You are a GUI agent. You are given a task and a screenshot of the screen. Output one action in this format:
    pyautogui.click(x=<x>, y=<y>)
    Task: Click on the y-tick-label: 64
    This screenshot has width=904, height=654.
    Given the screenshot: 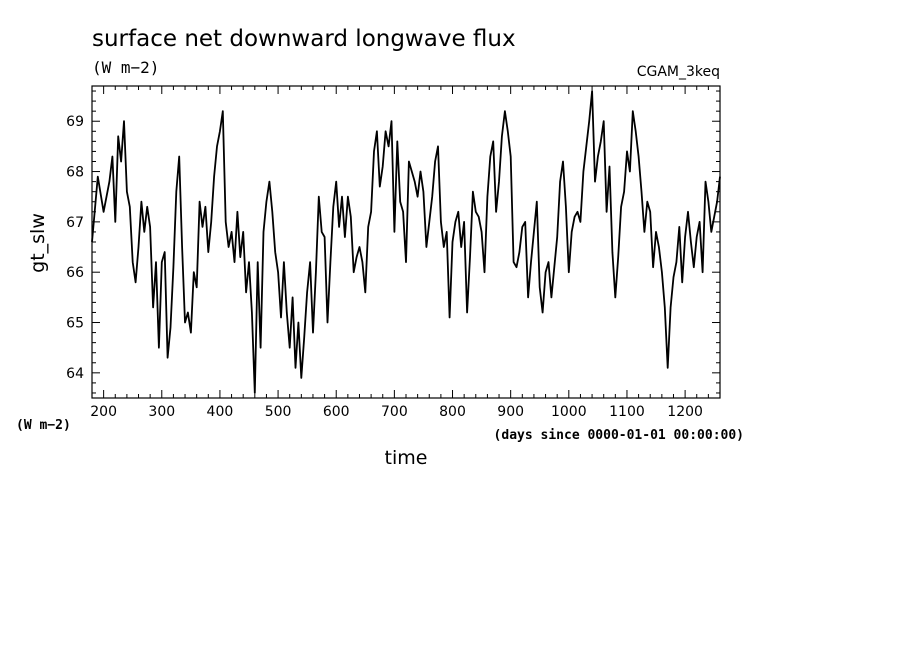 What is the action you would take?
    pyautogui.click(x=75, y=374)
    